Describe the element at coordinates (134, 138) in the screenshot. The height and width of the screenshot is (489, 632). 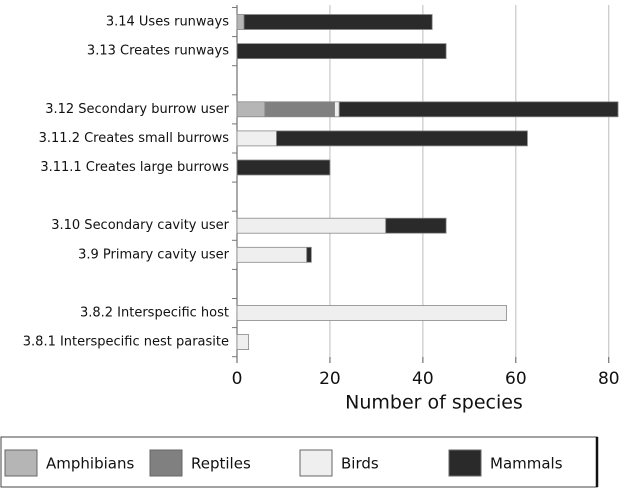
I see `y-tick-label: 3.11.2 Creates small burrows` at that location.